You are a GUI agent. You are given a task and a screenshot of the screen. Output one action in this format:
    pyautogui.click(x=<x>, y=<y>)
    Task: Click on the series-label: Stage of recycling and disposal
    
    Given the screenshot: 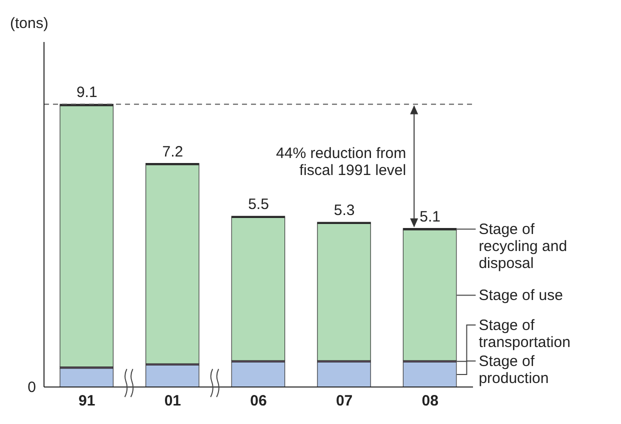 What is the action you would take?
    pyautogui.click(x=523, y=246)
    